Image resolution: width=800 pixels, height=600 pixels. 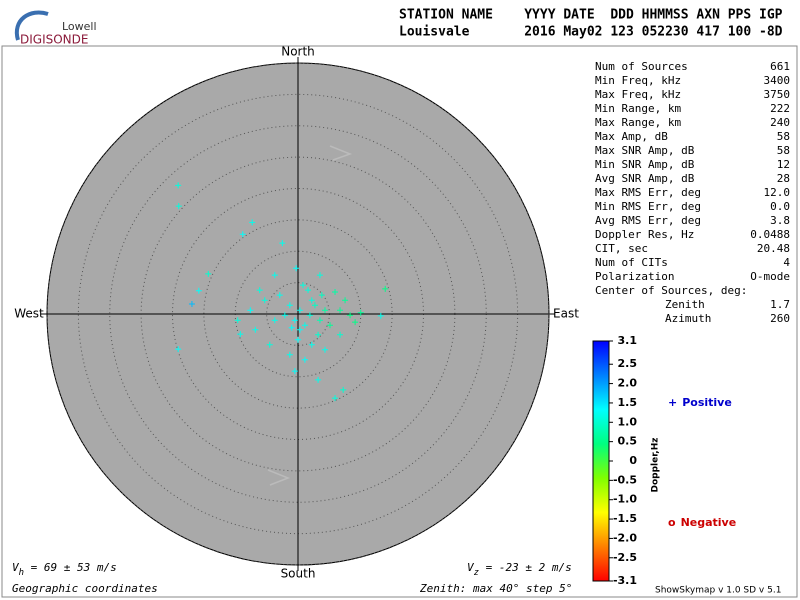 I want to click on direction-label: East, so click(x=566, y=314).